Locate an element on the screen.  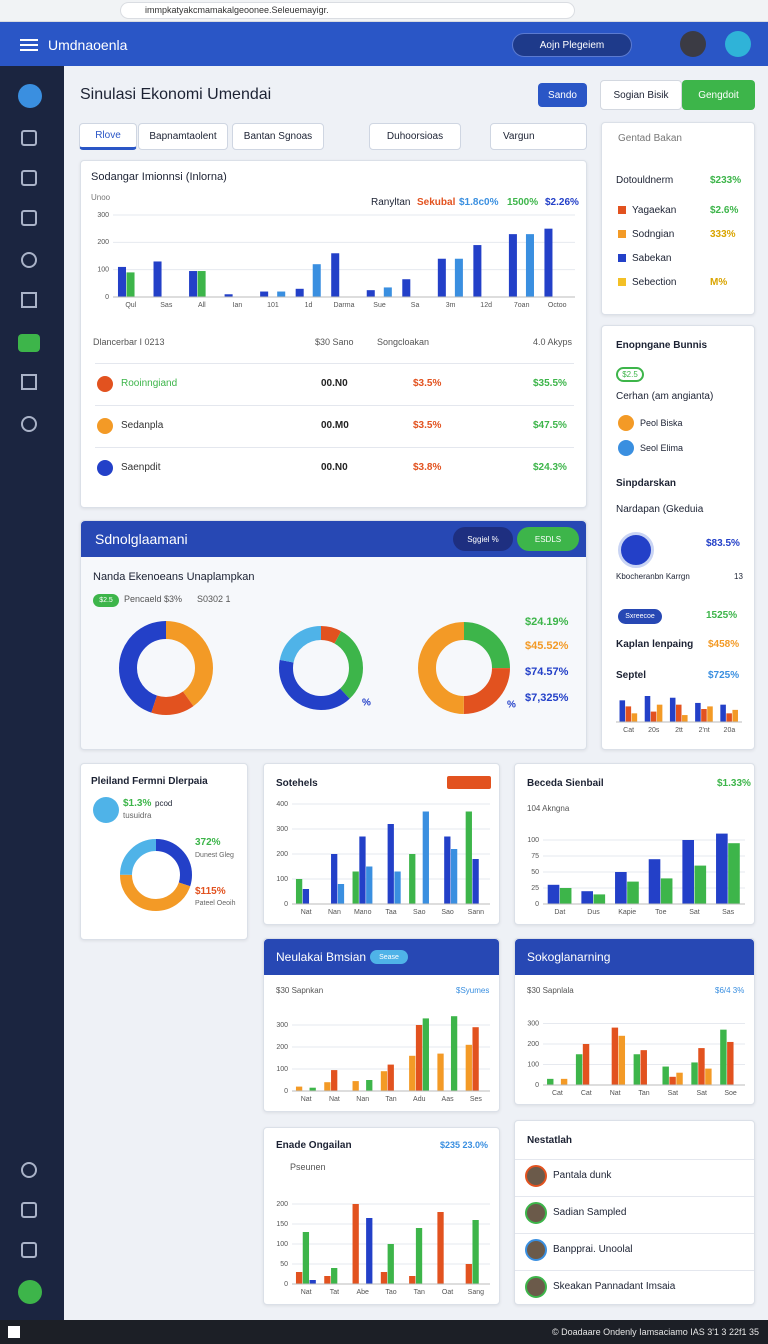
donut-chart is located at coordinates (156, 875).